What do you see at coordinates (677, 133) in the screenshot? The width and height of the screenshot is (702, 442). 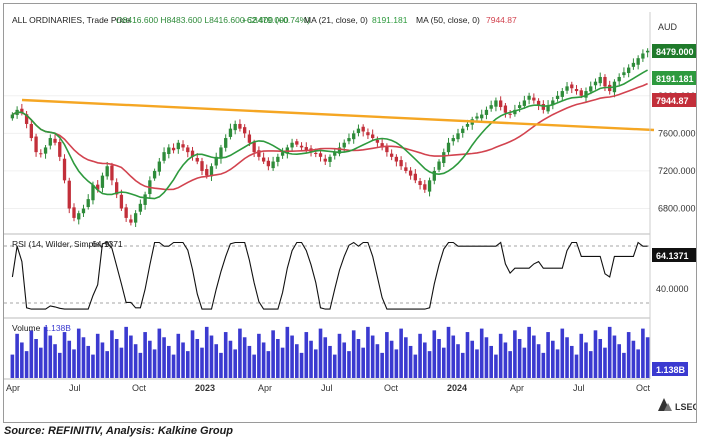 I see `price-tick-label: 7600.000` at bounding box center [677, 133].